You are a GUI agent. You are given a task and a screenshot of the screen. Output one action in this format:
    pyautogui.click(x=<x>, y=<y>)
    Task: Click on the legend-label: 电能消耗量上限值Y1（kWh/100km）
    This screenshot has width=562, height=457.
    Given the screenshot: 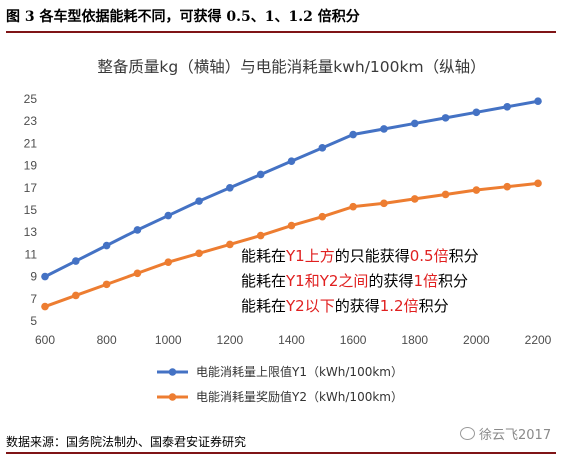 What is the action you would take?
    pyautogui.click(x=299, y=371)
    